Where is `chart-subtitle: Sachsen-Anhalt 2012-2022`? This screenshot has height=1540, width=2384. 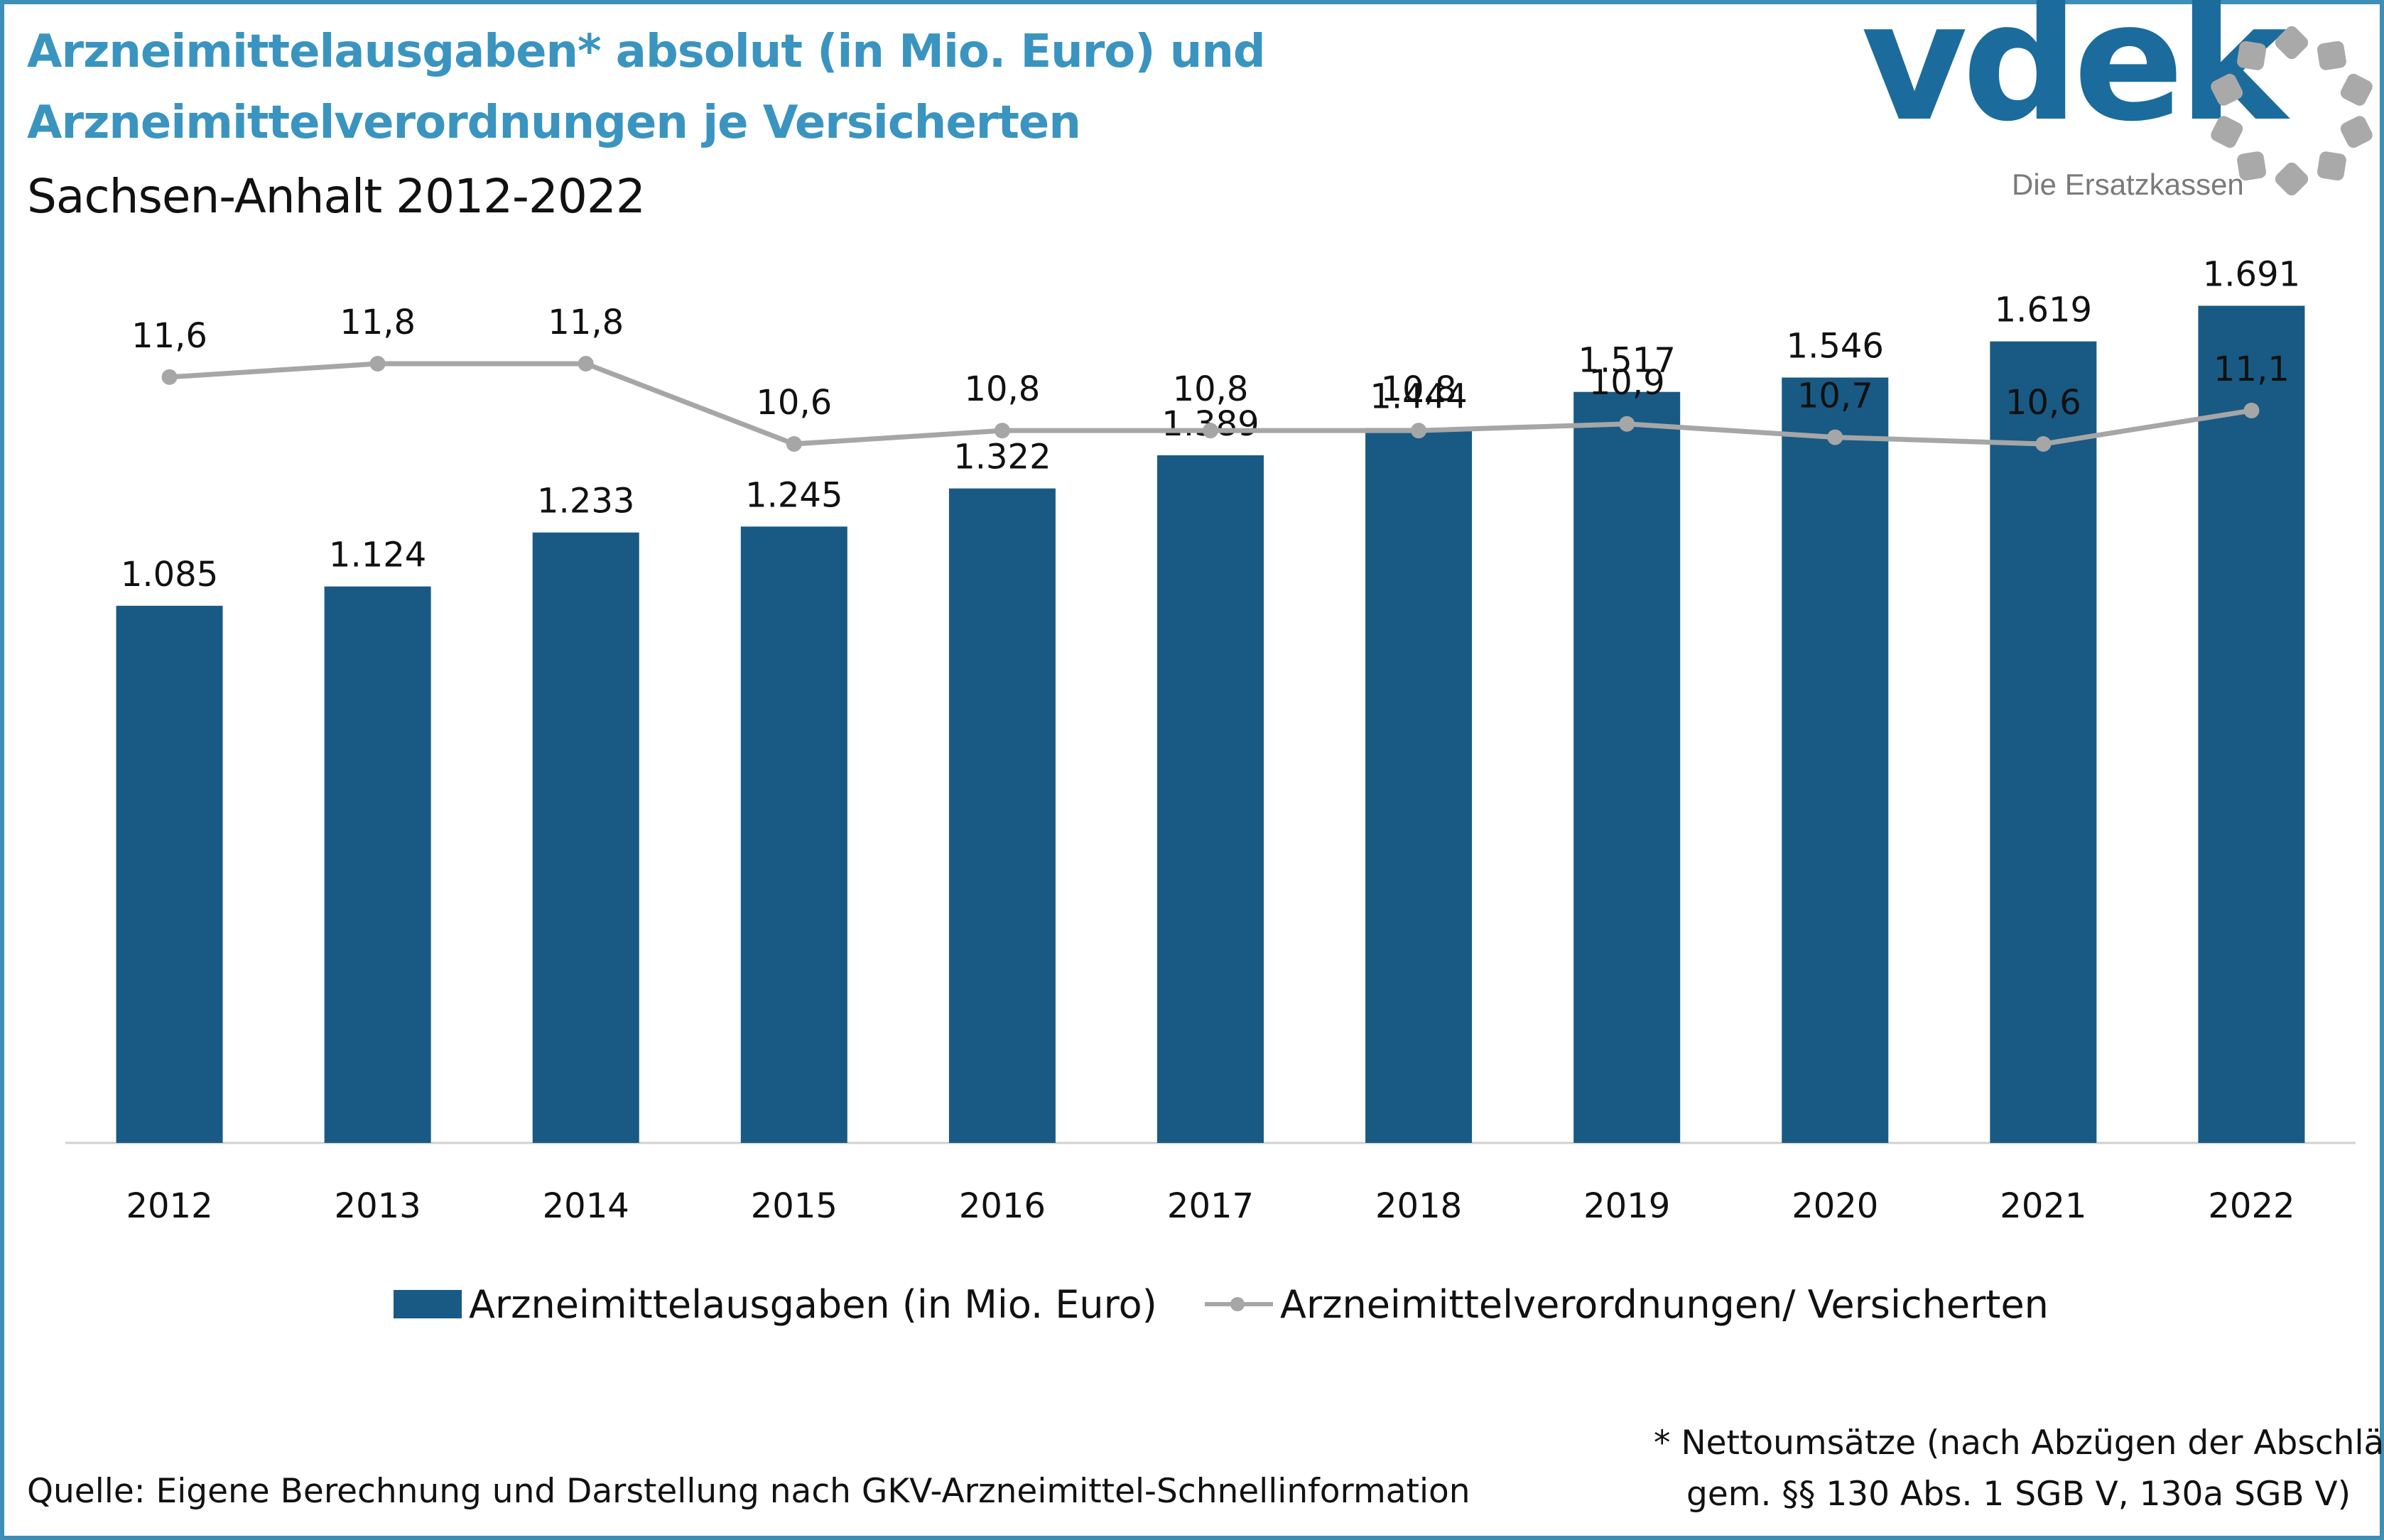 chart-subtitle: Sachsen-Anhalt 2012-2022 is located at coordinates (336, 197).